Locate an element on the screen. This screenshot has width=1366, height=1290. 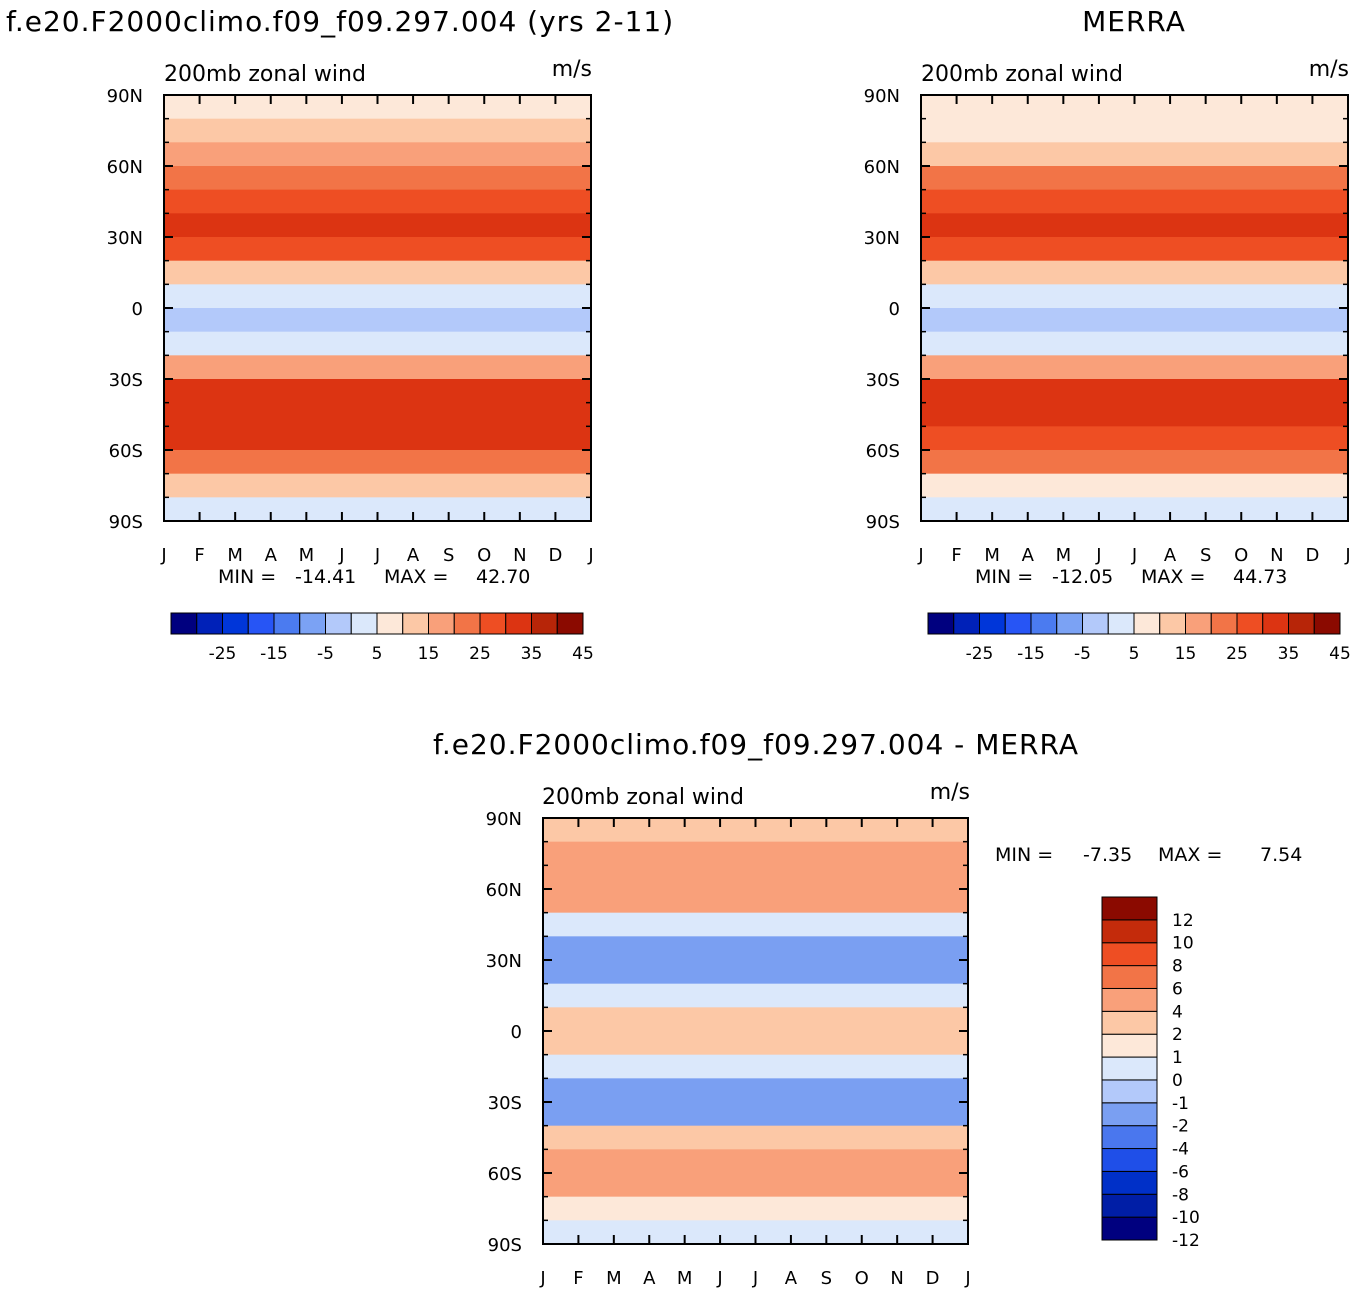
diff-colorbar-label: -8 is located at coordinates (1180, 1195).